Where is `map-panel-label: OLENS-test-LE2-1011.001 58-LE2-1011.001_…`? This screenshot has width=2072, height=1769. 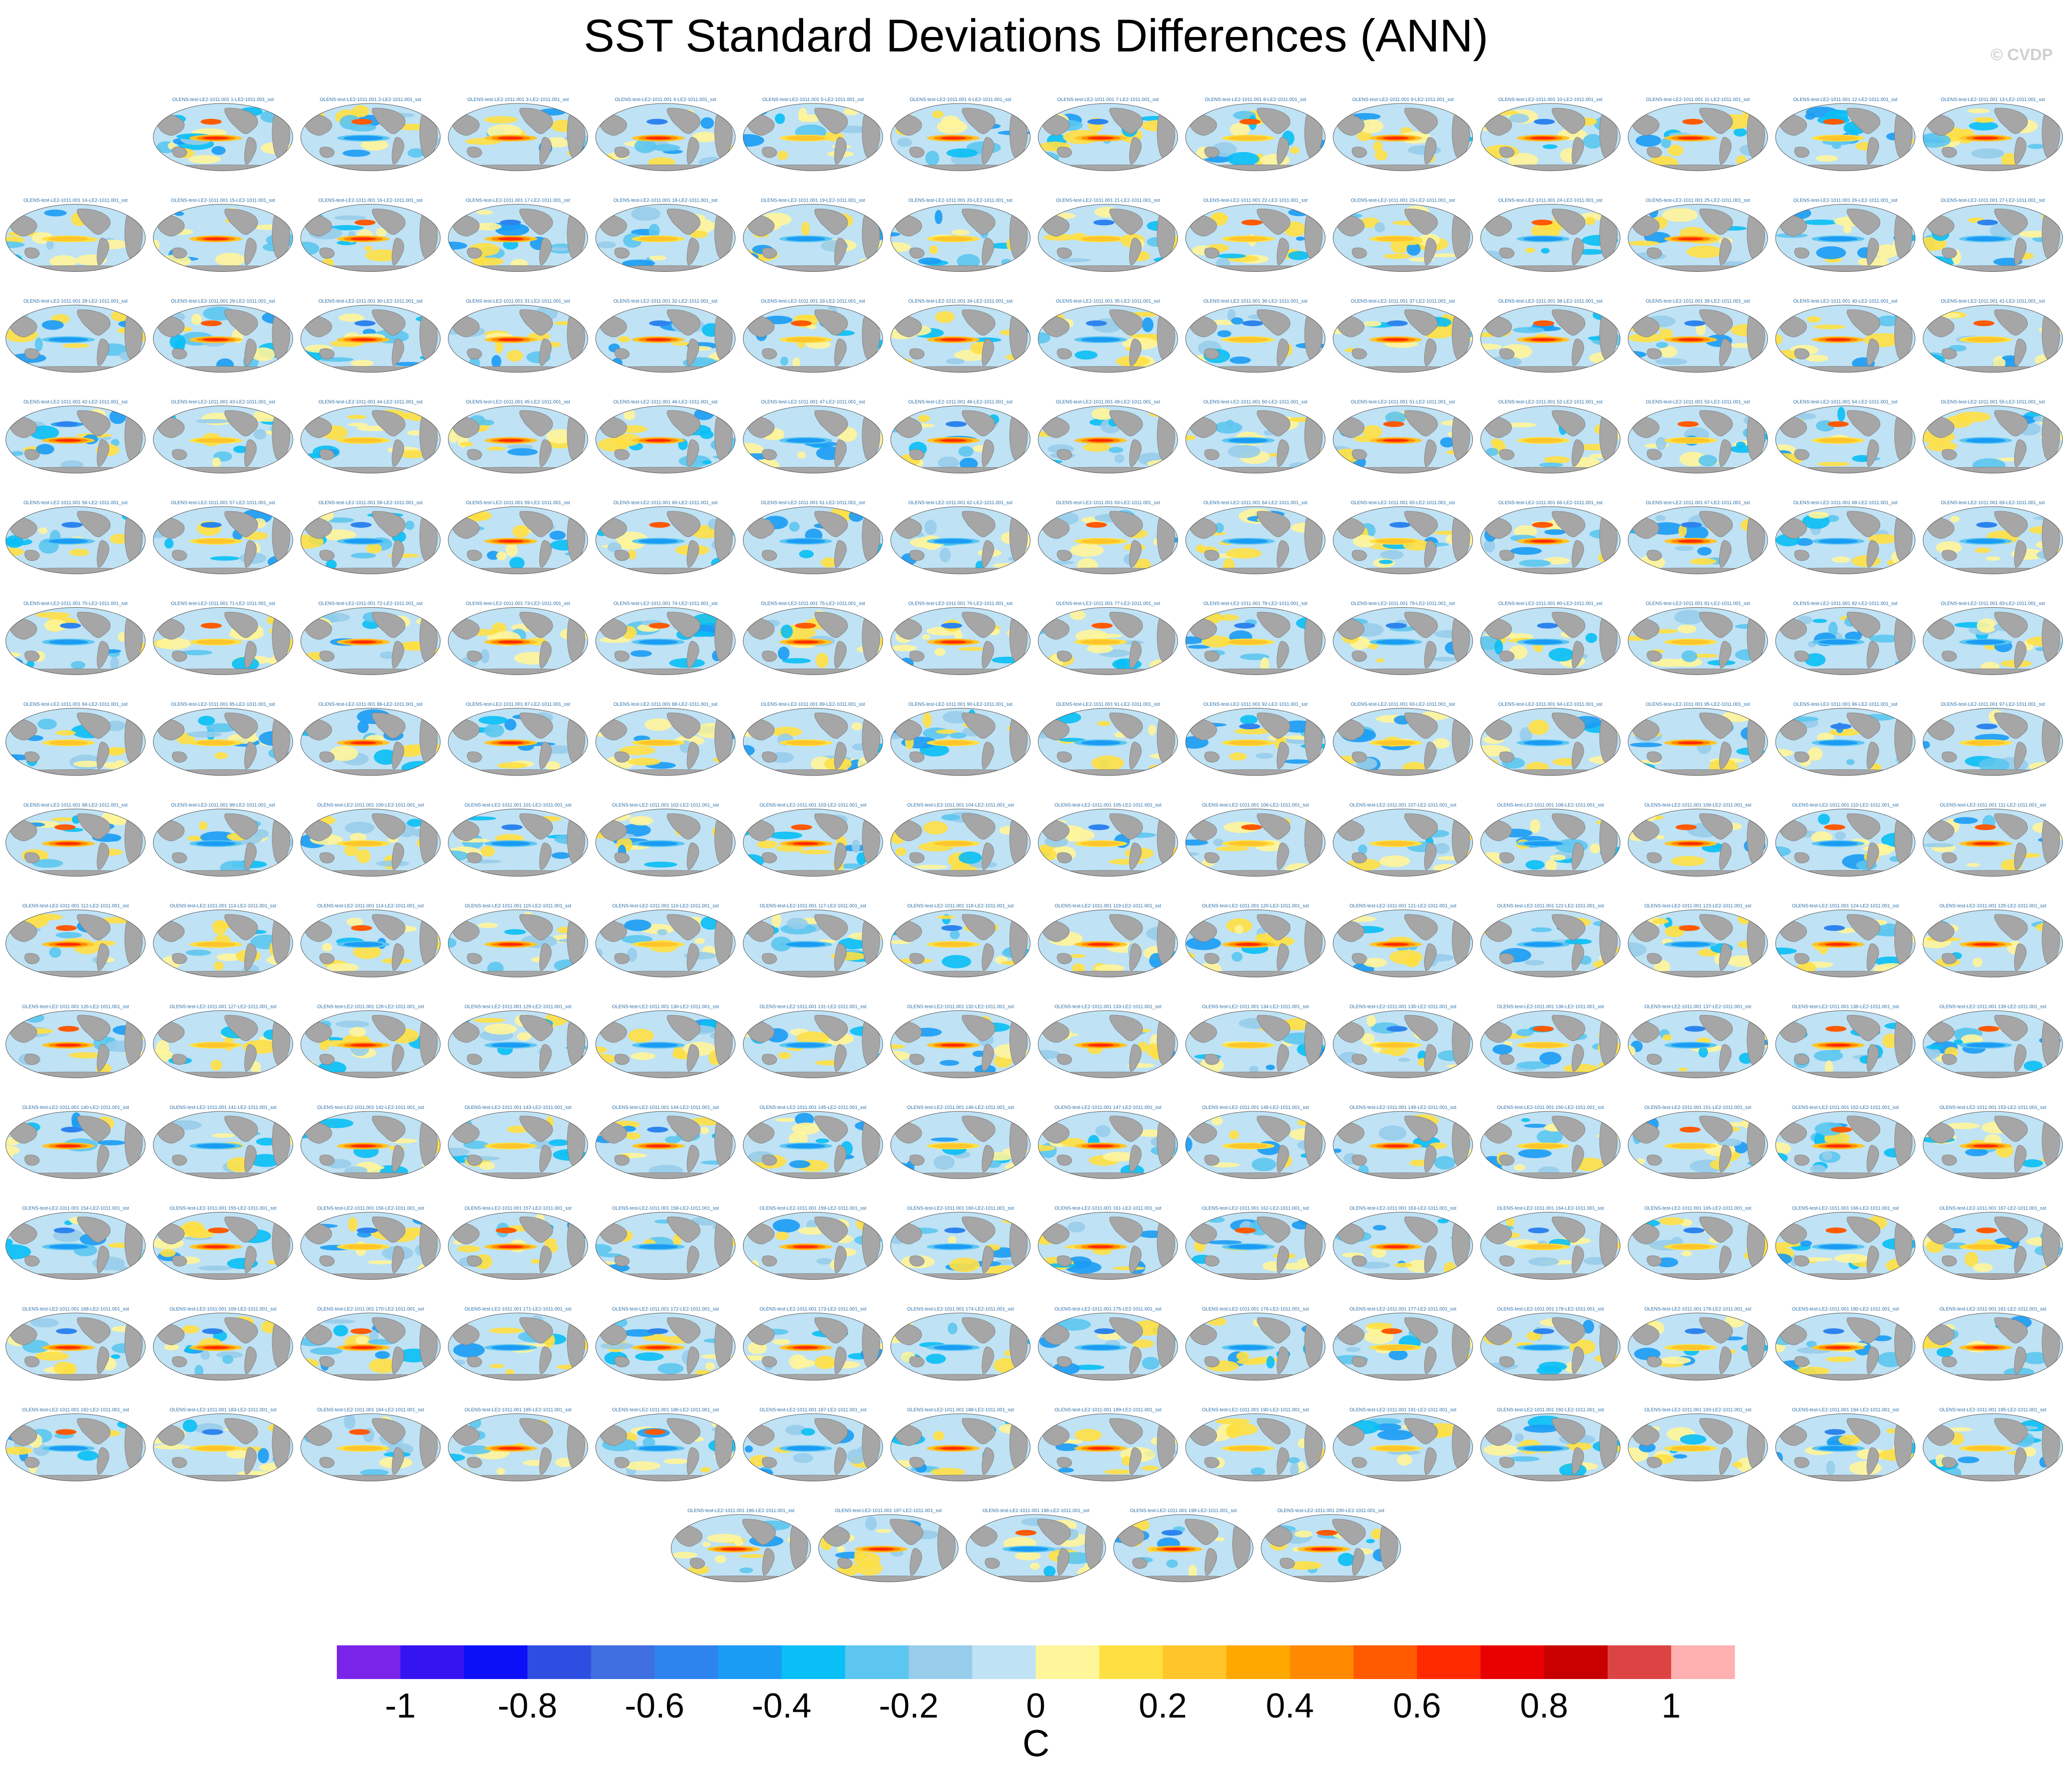 map-panel-label: OLENS-test-LE2-1011.001 58-LE2-1011.001_… is located at coordinates (371, 503).